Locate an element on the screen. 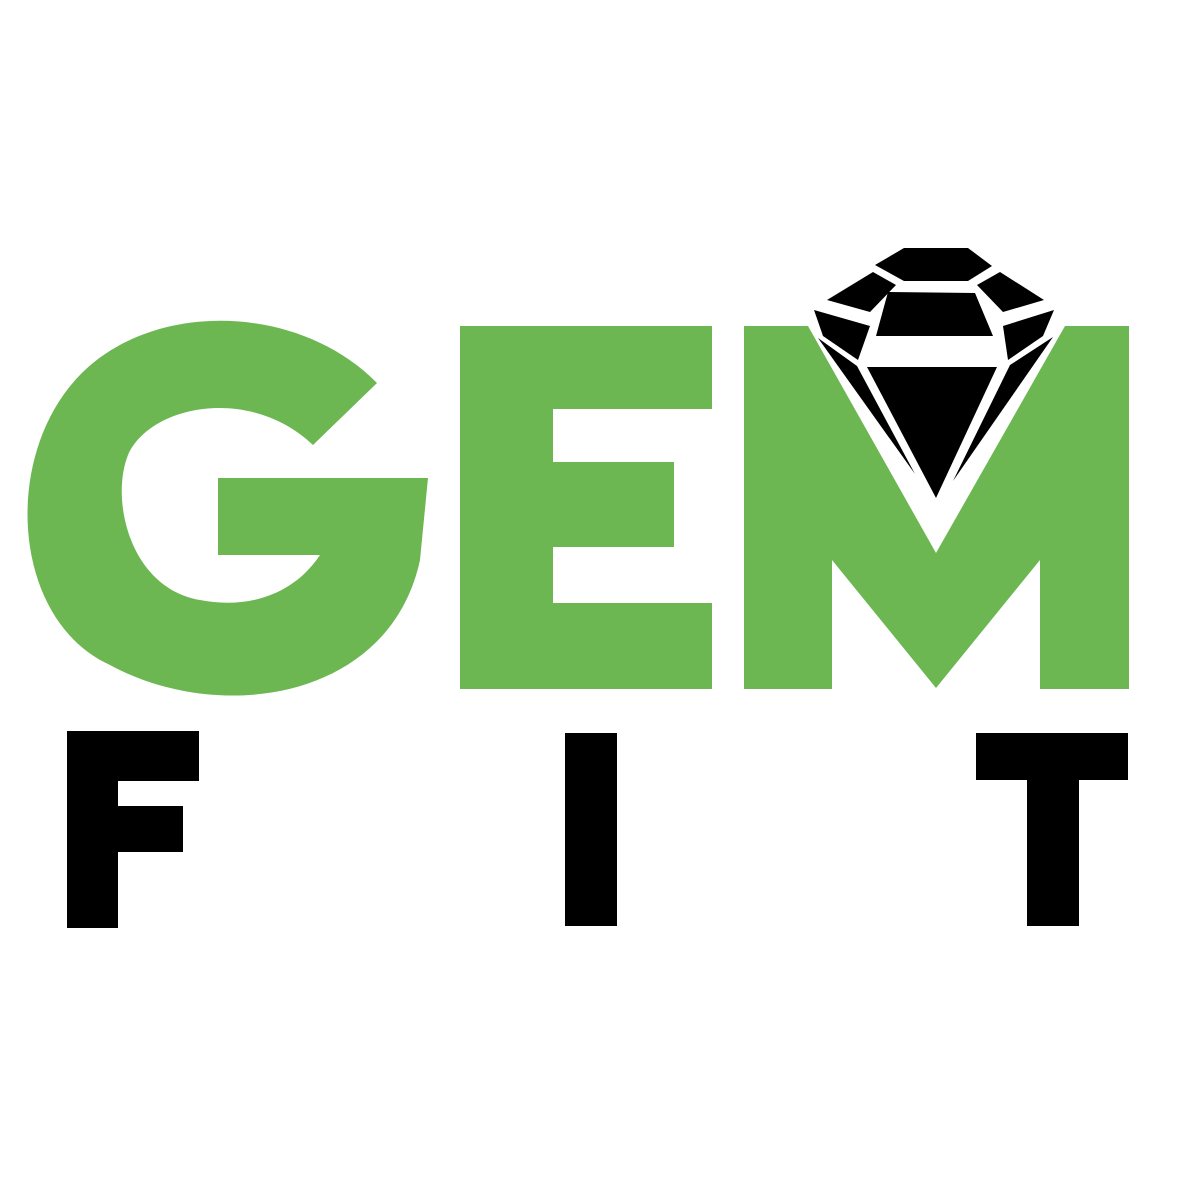 This screenshot has width=1200, height=1200. letter-g is located at coordinates (227, 508).